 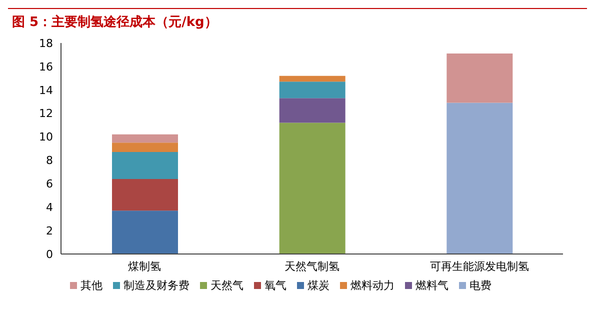 What do you see at coordinates (46, 137) in the screenshot?
I see `y-tick-label: 10` at bounding box center [46, 137].